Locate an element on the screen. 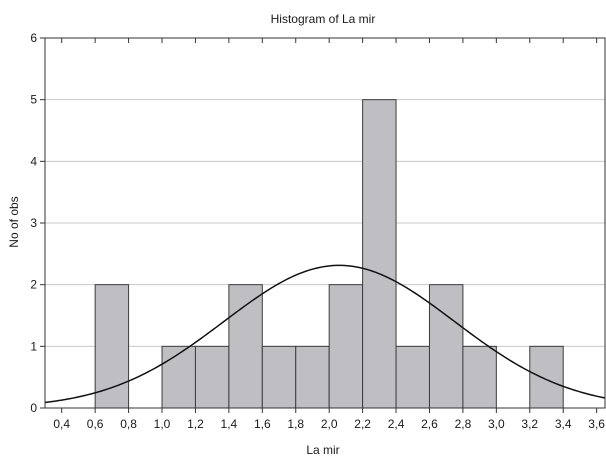  x-tick-label: 0,8 is located at coordinates (128, 424).